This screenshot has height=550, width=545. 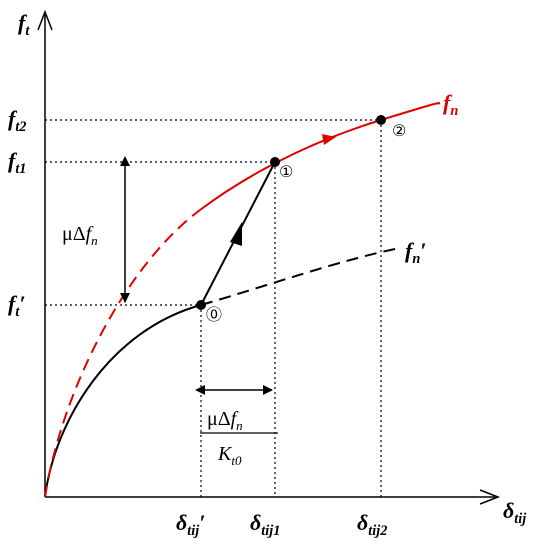 I want to click on load-arrow, so click(x=236, y=234).